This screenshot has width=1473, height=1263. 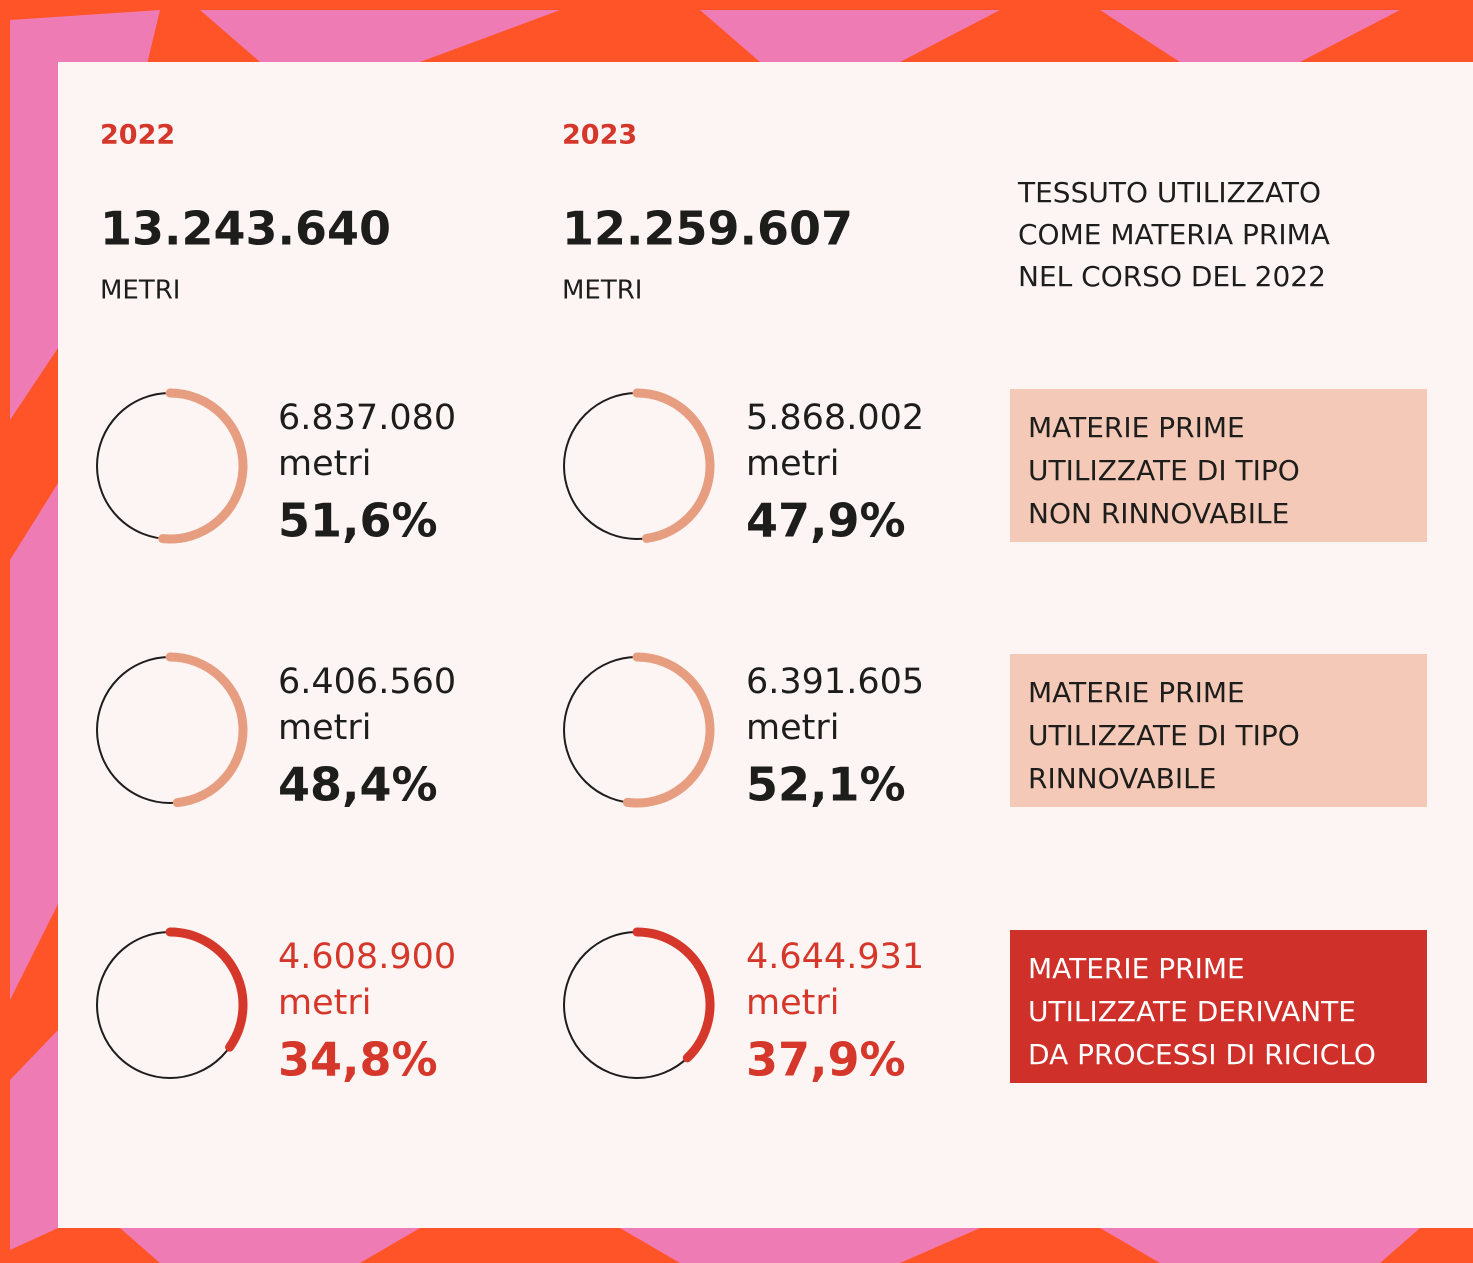 I want to click on amount: 6.391.605, so click(x=835, y=682).